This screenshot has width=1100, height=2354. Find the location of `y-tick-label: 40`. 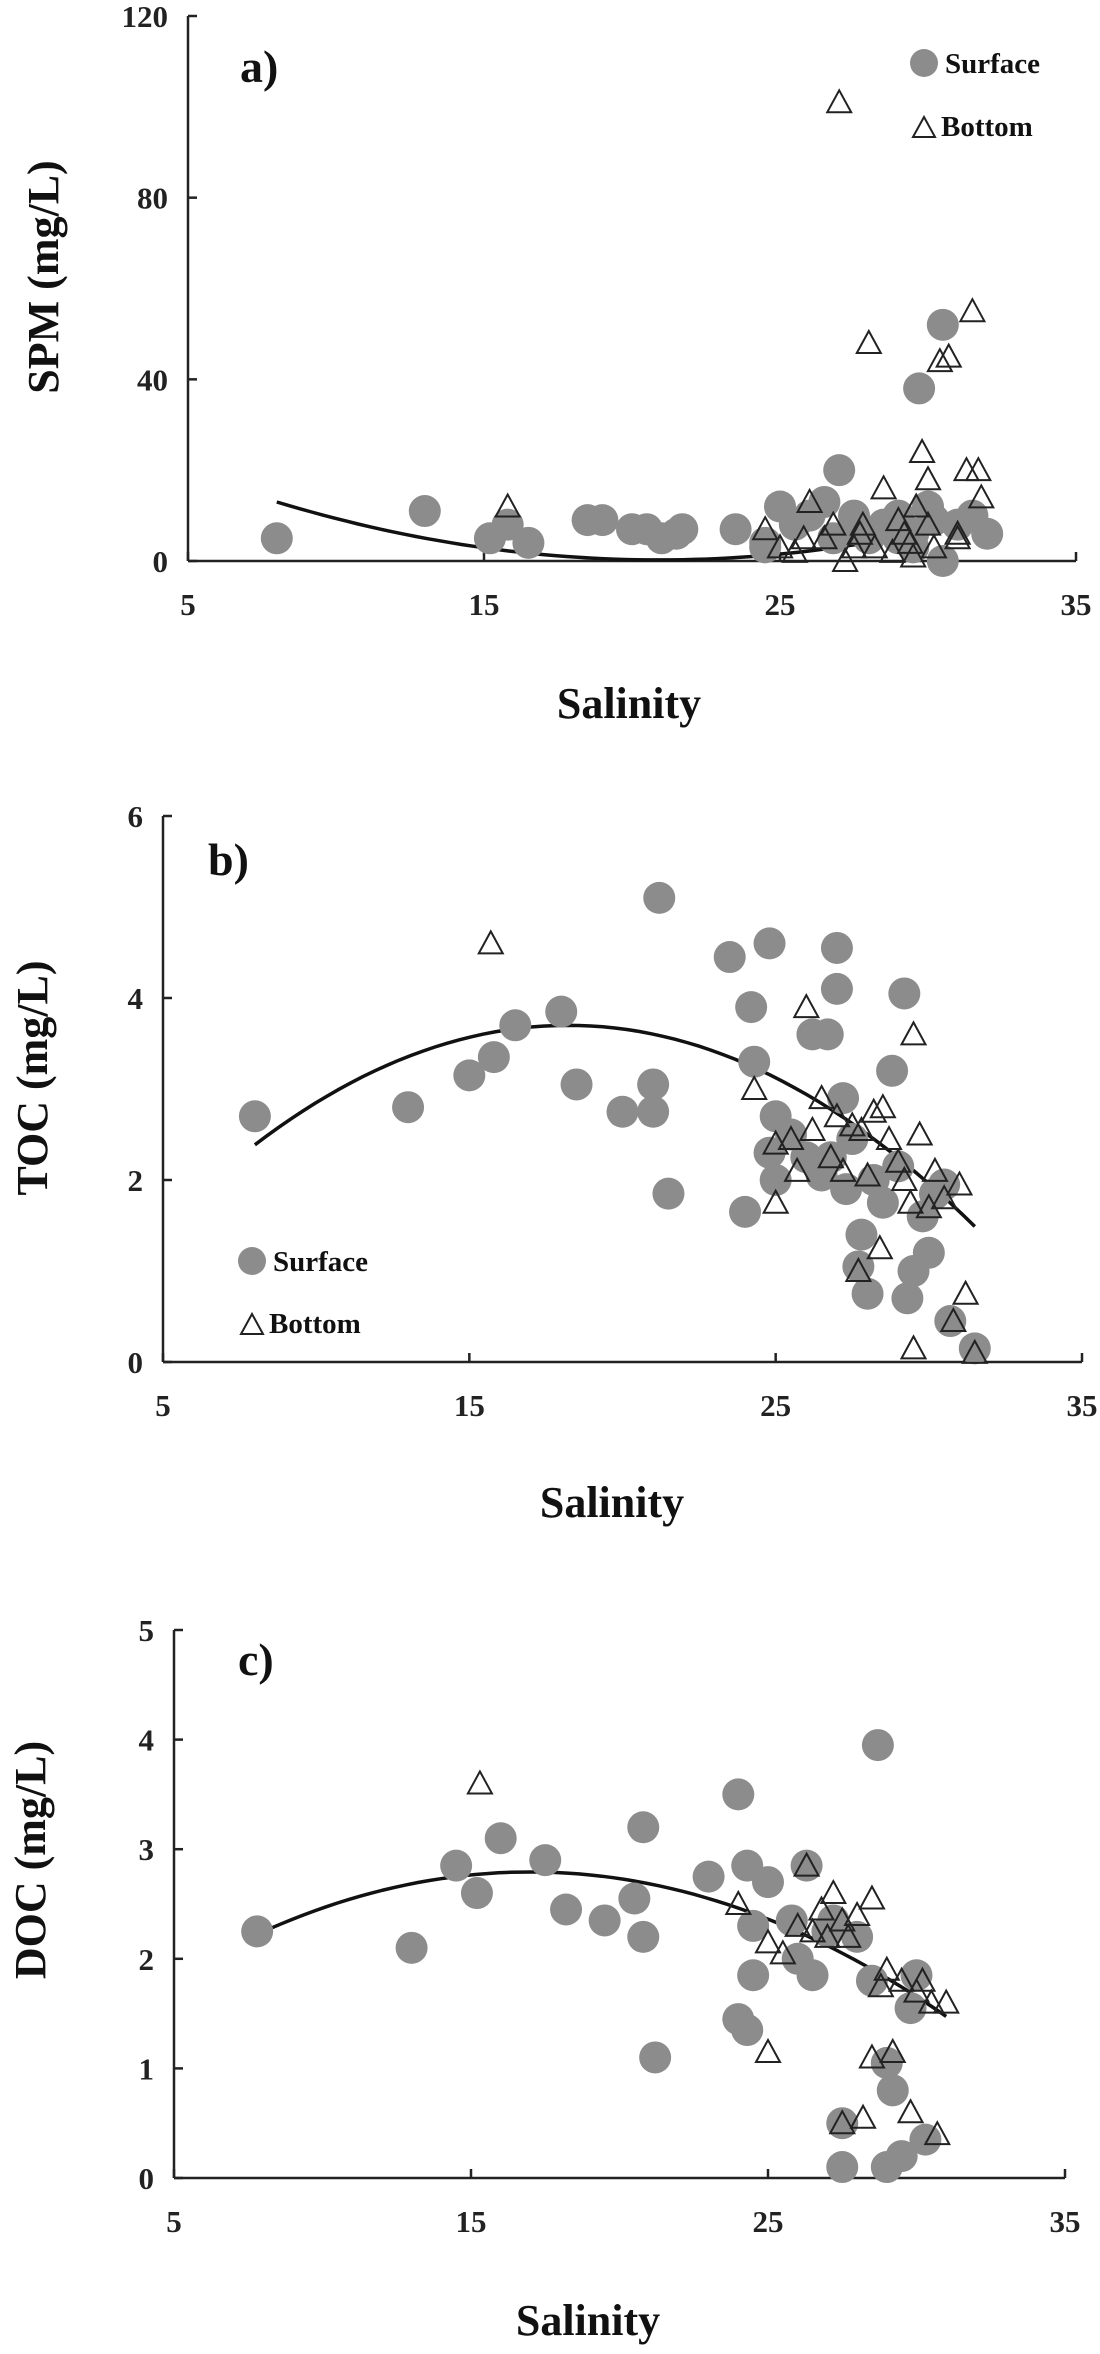

y-tick-label: 40 is located at coordinates (152, 379).